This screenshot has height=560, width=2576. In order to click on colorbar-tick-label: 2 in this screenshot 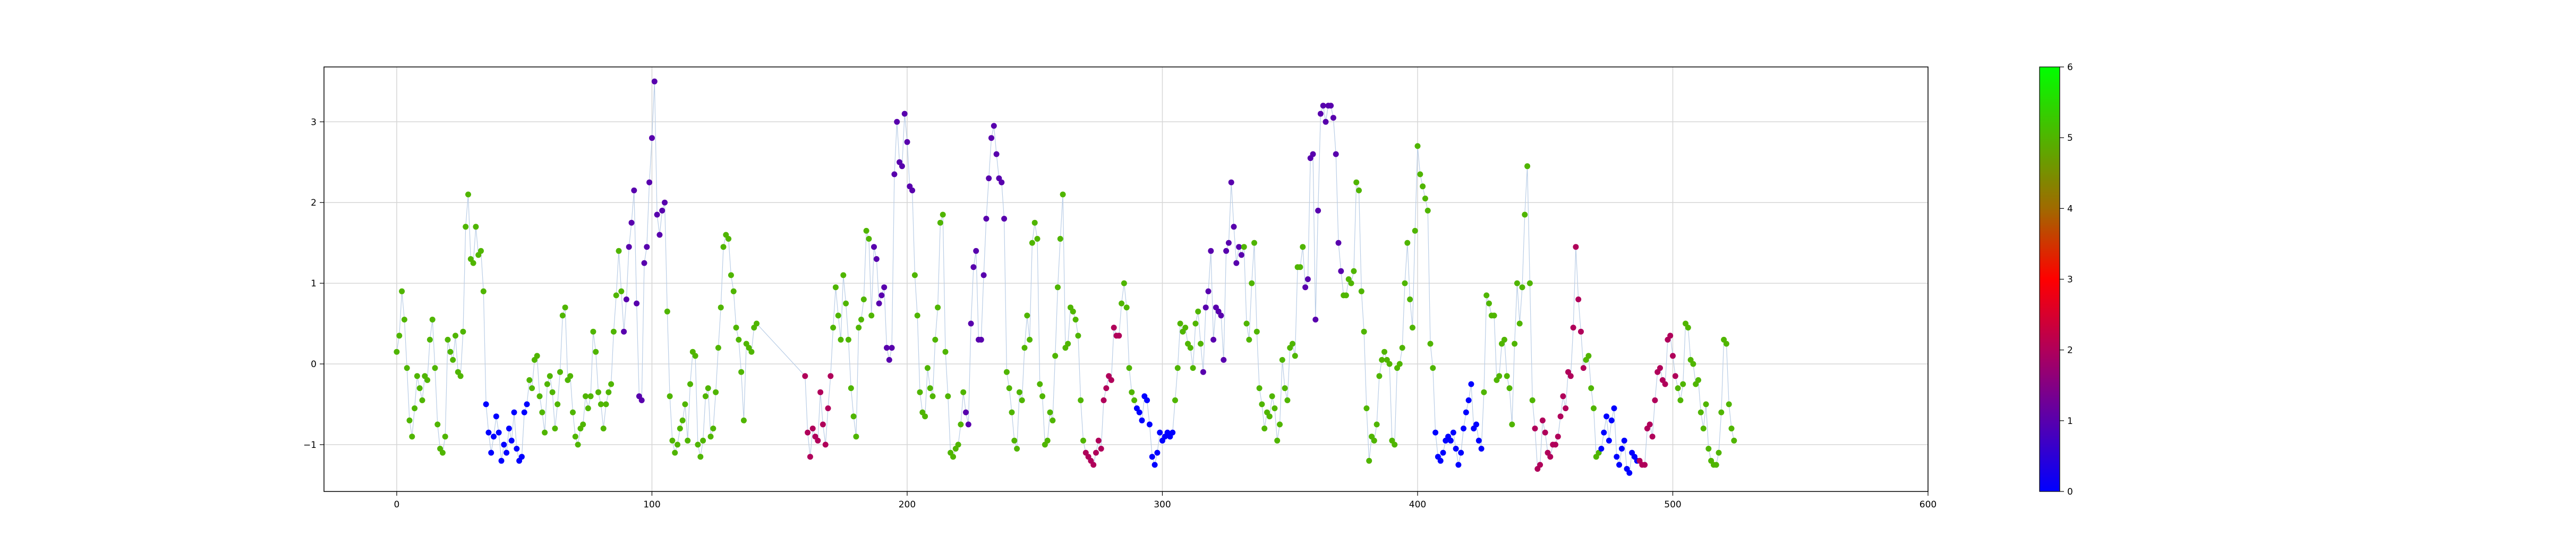, I will do `click(2070, 350)`.